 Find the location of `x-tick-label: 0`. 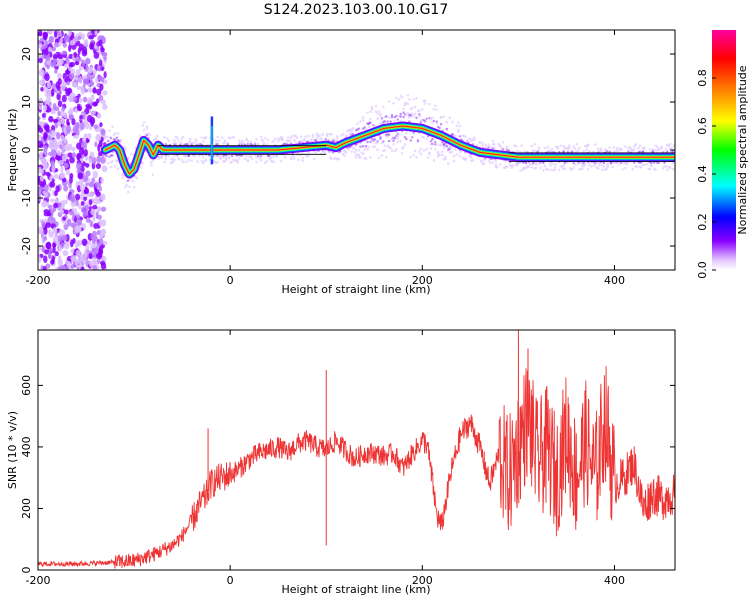

x-tick-label: 0 is located at coordinates (230, 580).